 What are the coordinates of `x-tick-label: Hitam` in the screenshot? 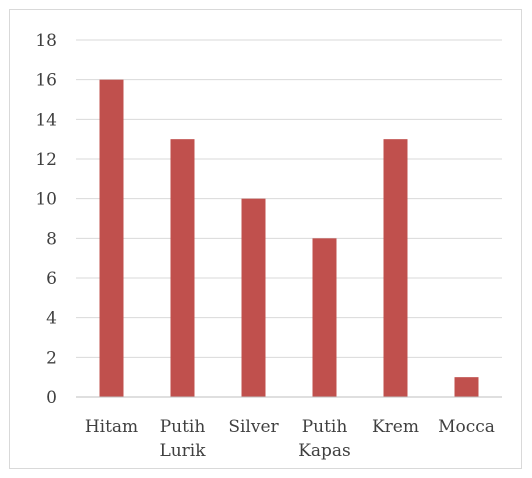 It's located at (111, 427).